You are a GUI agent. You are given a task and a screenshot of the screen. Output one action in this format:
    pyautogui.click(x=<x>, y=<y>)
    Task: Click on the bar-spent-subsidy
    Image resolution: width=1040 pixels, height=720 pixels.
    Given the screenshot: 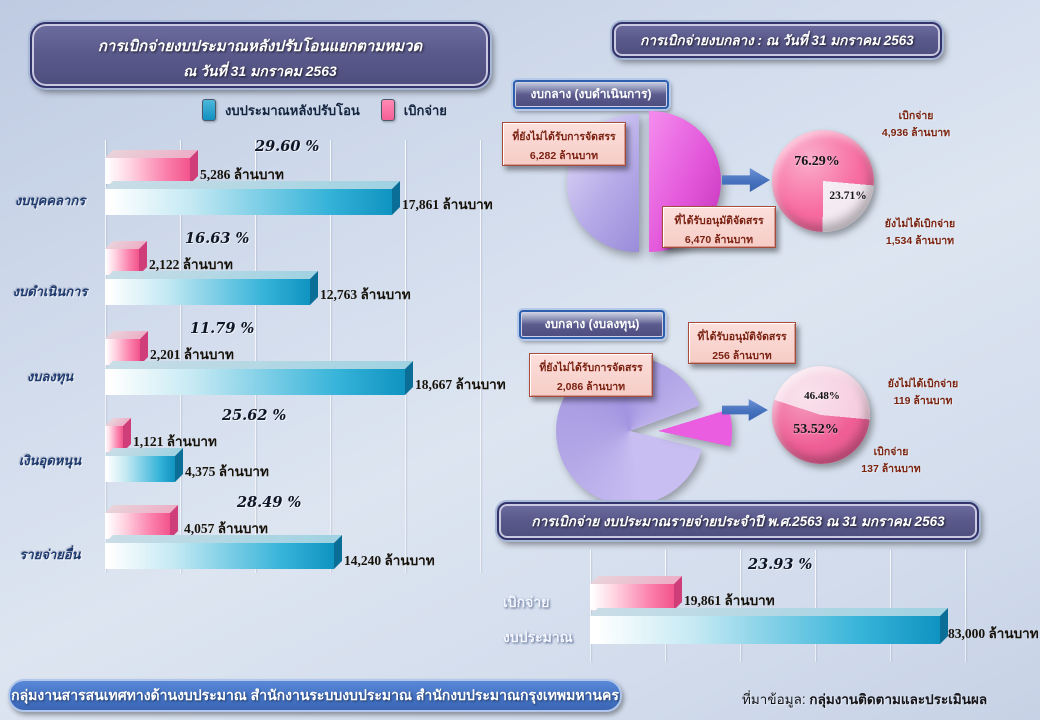 What is the action you would take?
    pyautogui.click(x=114, y=439)
    